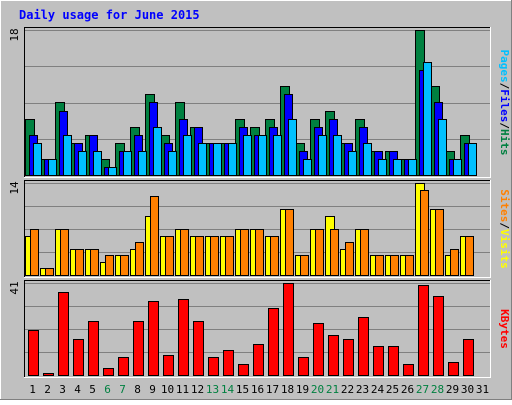 The image size is (512, 405). What do you see at coordinates (197, 389) in the screenshot?
I see `day-label-12: 12` at bounding box center [197, 389].